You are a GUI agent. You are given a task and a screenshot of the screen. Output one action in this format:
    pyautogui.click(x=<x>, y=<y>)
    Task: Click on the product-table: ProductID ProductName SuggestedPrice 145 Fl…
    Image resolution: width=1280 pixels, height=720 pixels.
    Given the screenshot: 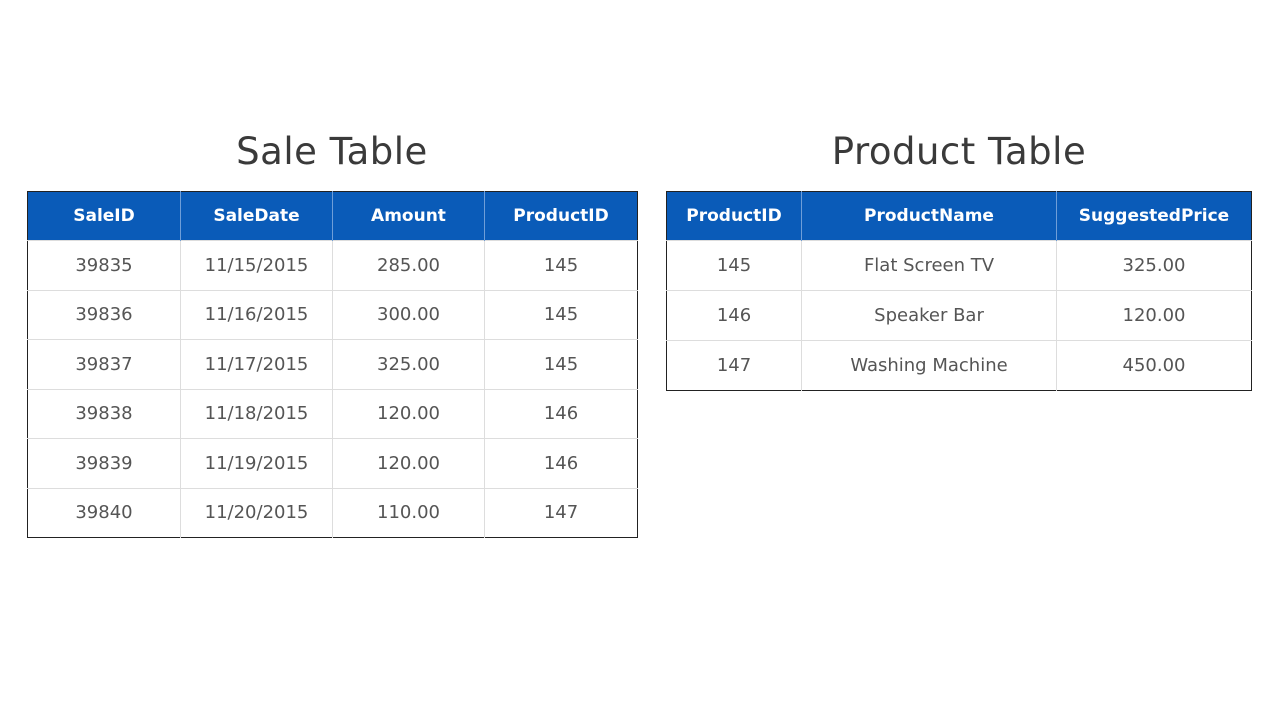 What is the action you would take?
    pyautogui.click(x=959, y=291)
    